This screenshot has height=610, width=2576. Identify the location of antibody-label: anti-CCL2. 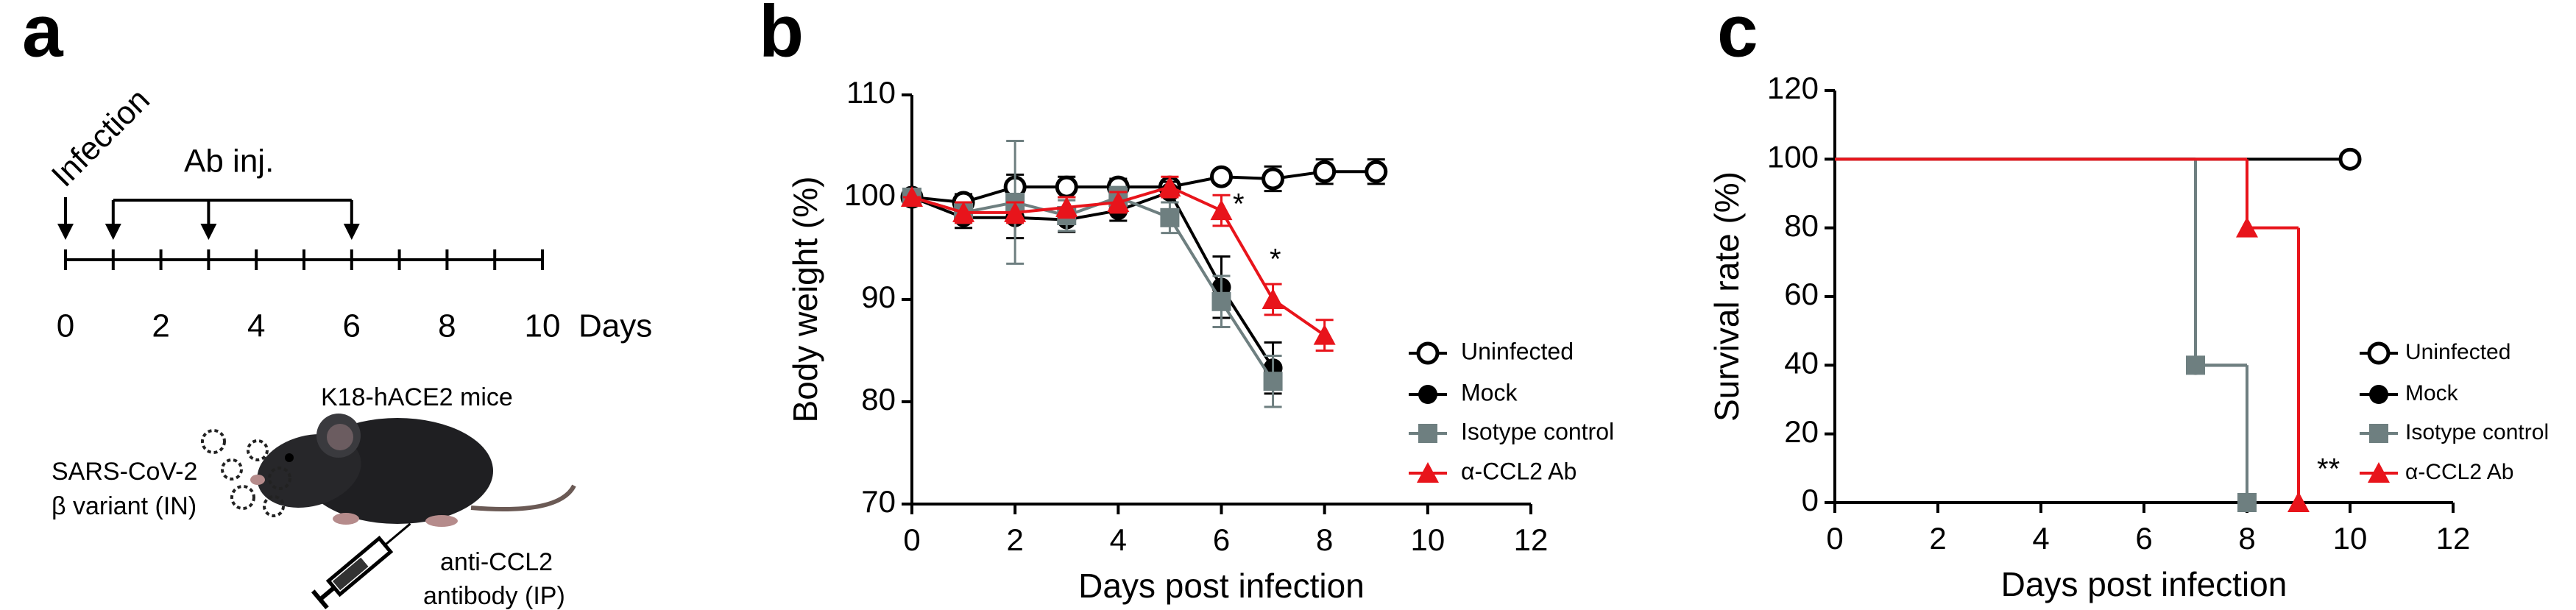
(496, 562).